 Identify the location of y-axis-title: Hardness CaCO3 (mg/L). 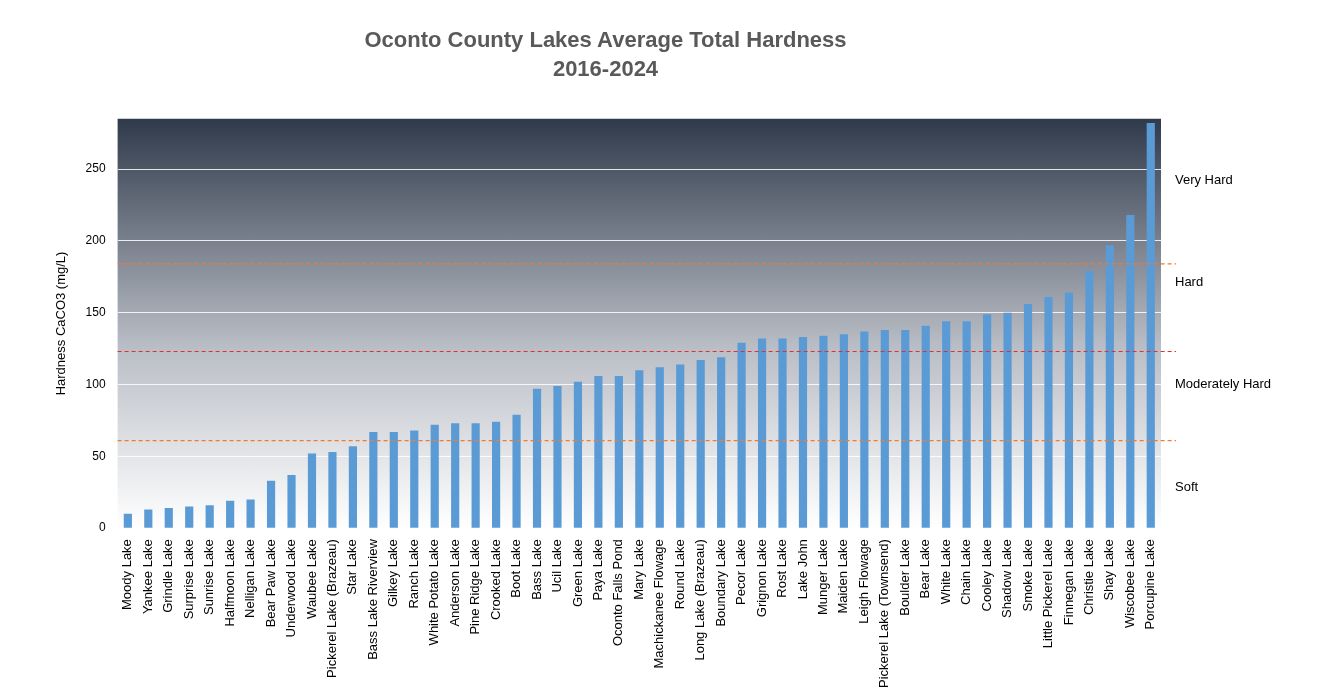
(61, 323).